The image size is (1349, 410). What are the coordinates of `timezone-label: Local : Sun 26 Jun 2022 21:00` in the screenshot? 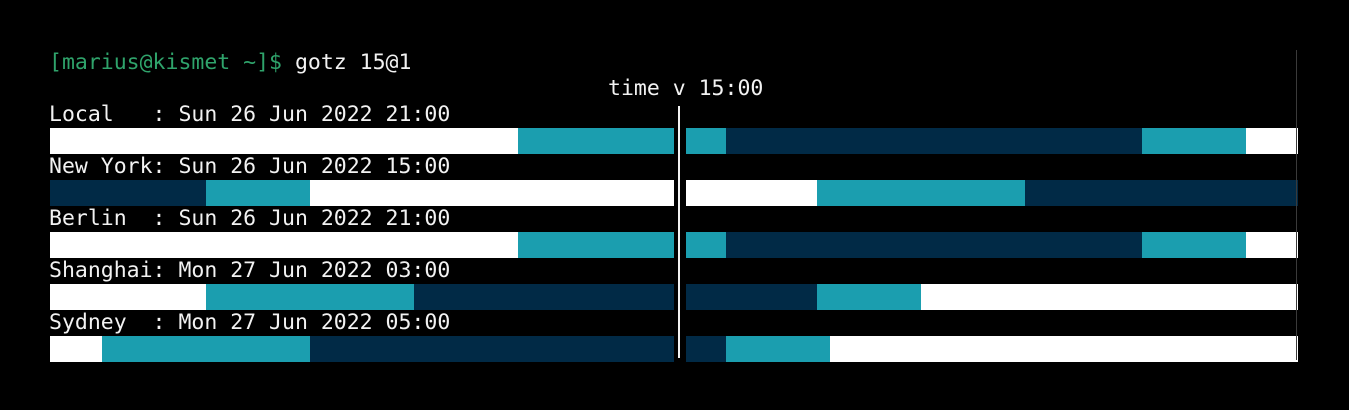 It's located at (250, 114).